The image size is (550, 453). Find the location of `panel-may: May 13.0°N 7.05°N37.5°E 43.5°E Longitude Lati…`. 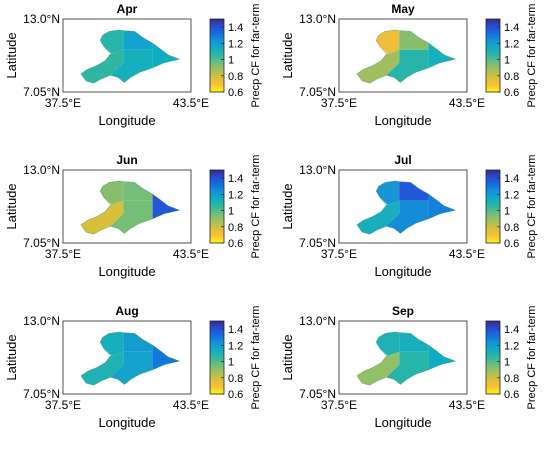

panel-may: May 13.0°N 7.05°N37.5°E 43.5°E Longitude Lati… is located at coordinates (409, 65).